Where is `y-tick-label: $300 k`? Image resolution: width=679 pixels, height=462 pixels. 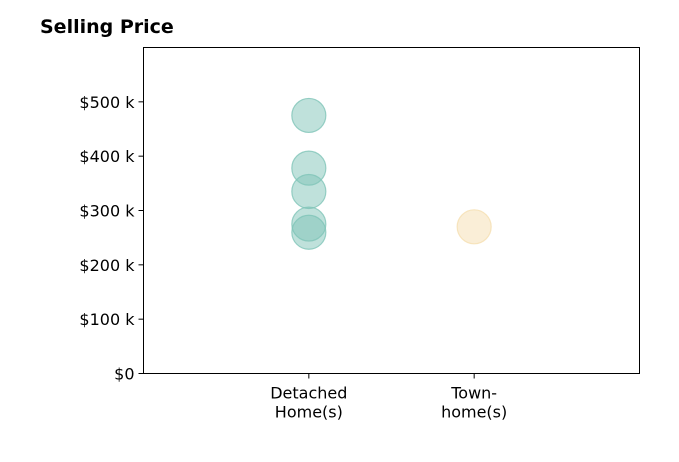 y-tick-label: $300 k is located at coordinates (107, 211).